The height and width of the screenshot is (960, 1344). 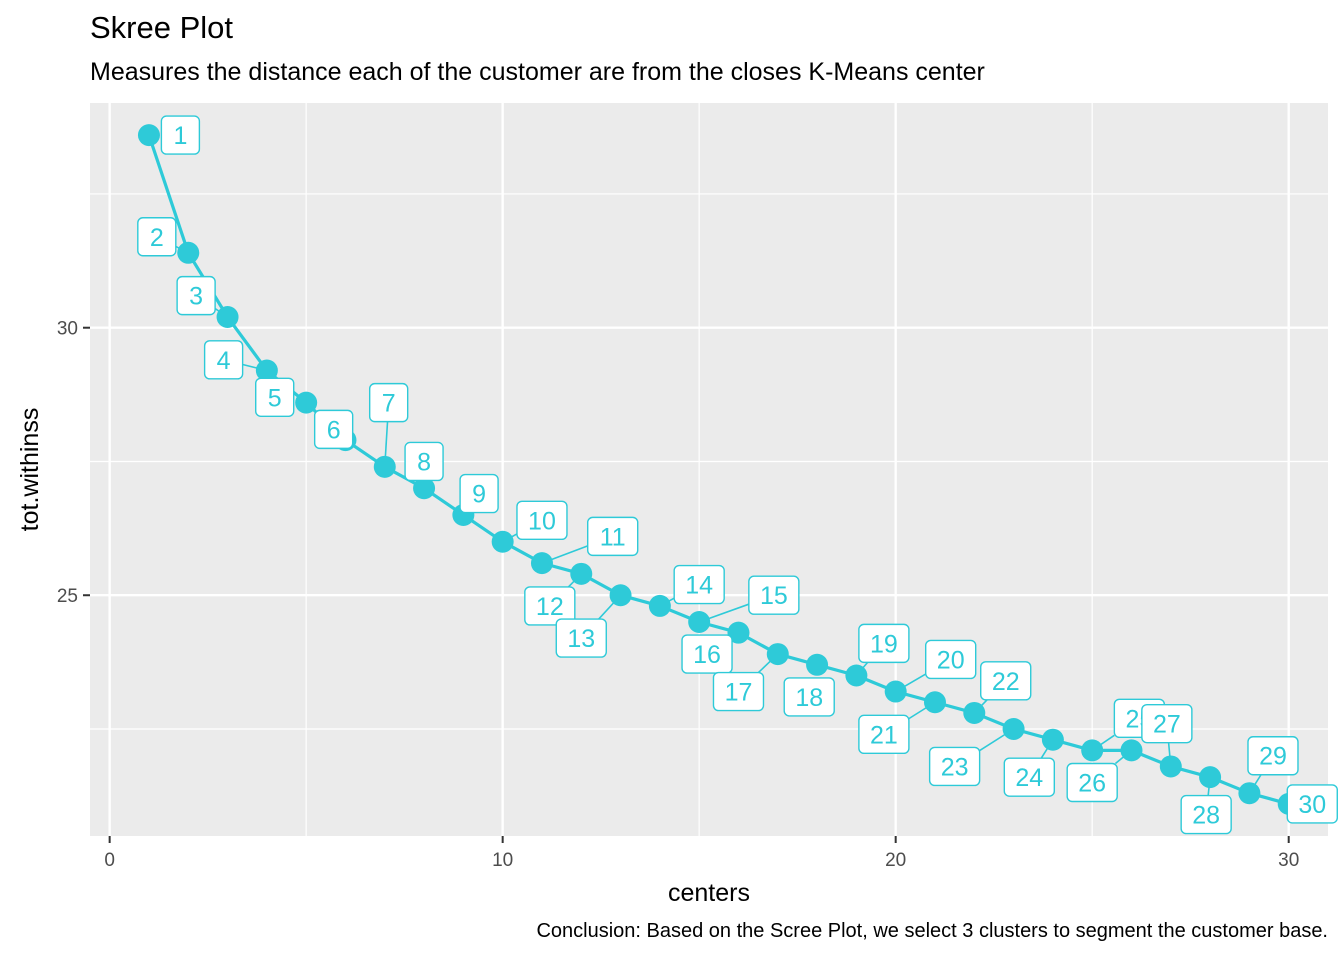 I want to click on point-label: 6, so click(x=333, y=429).